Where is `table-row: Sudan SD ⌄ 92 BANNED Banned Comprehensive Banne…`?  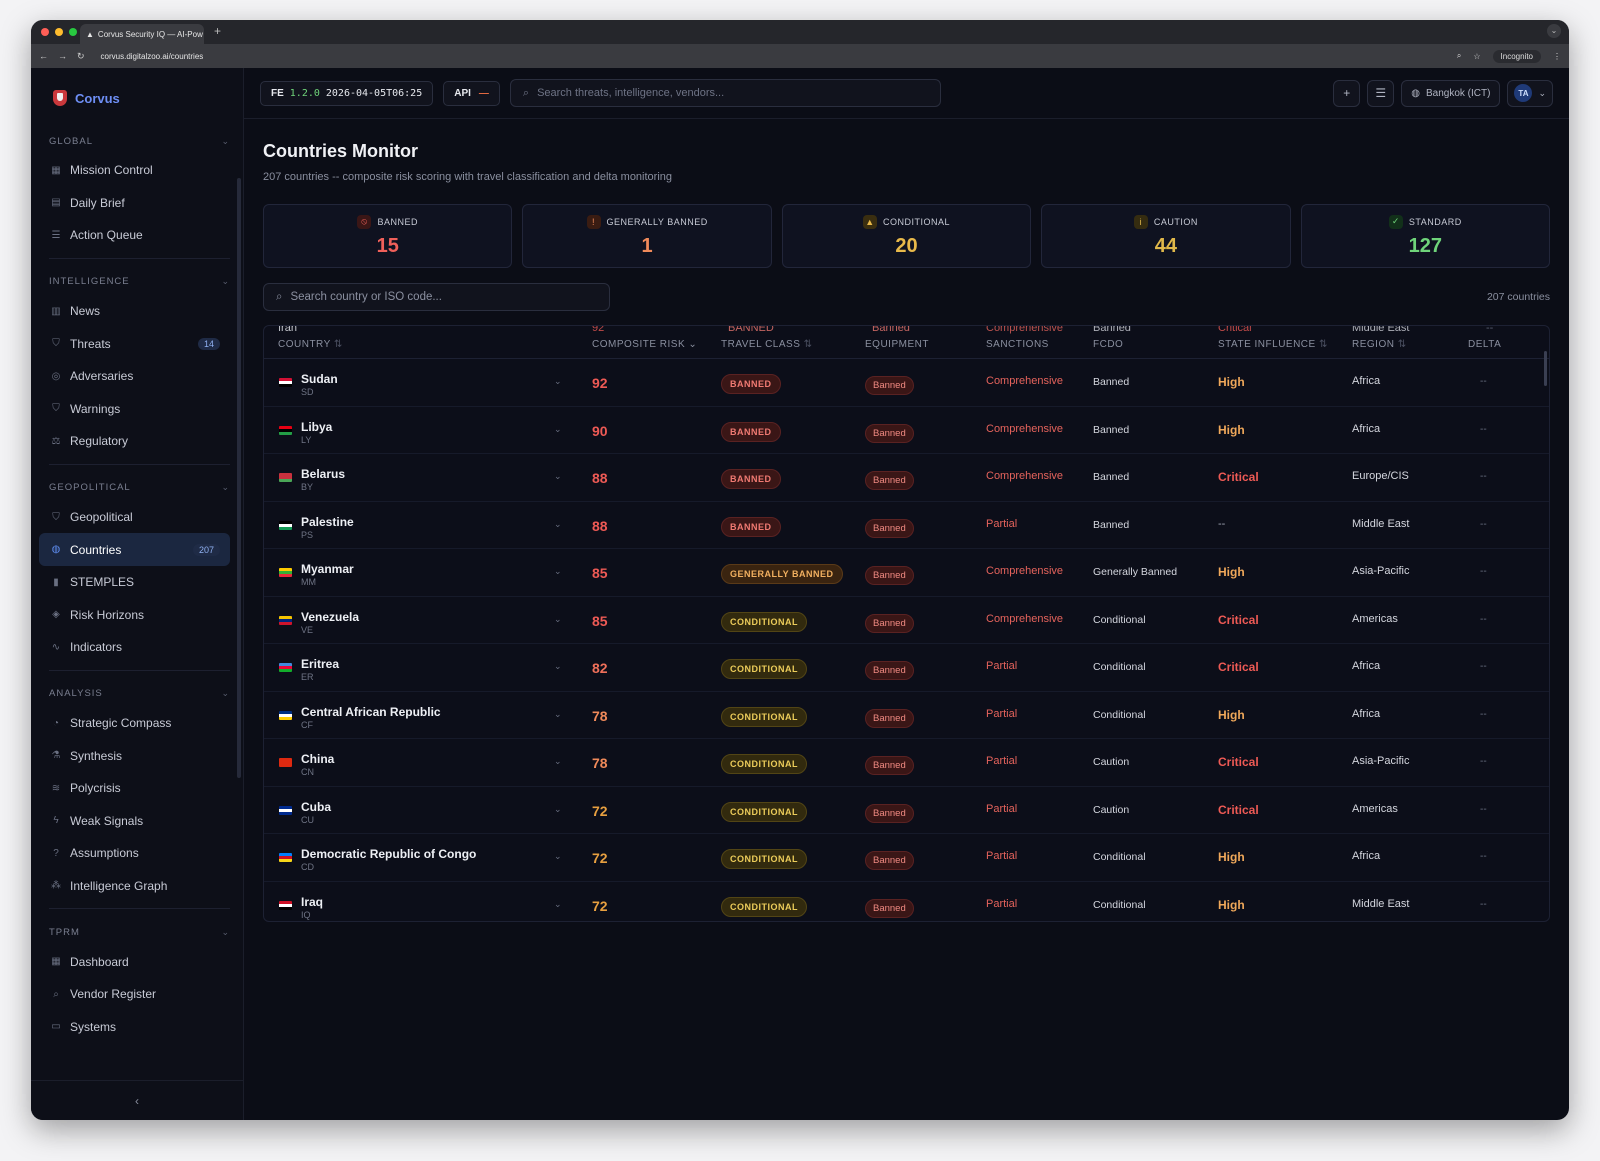
table-row: Sudan SD ⌄ 92 BANNED Banned Comprehensive Banne… is located at coordinates (906, 383).